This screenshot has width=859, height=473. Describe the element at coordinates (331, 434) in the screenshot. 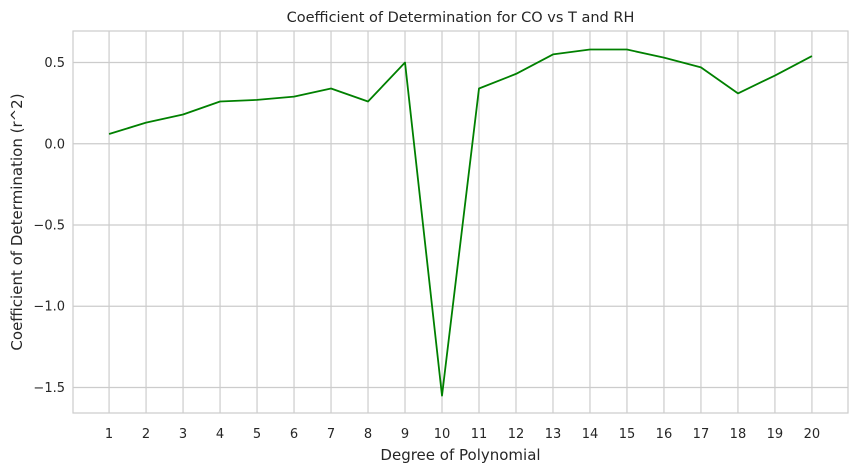

I see `x-tick-label: 7` at that location.